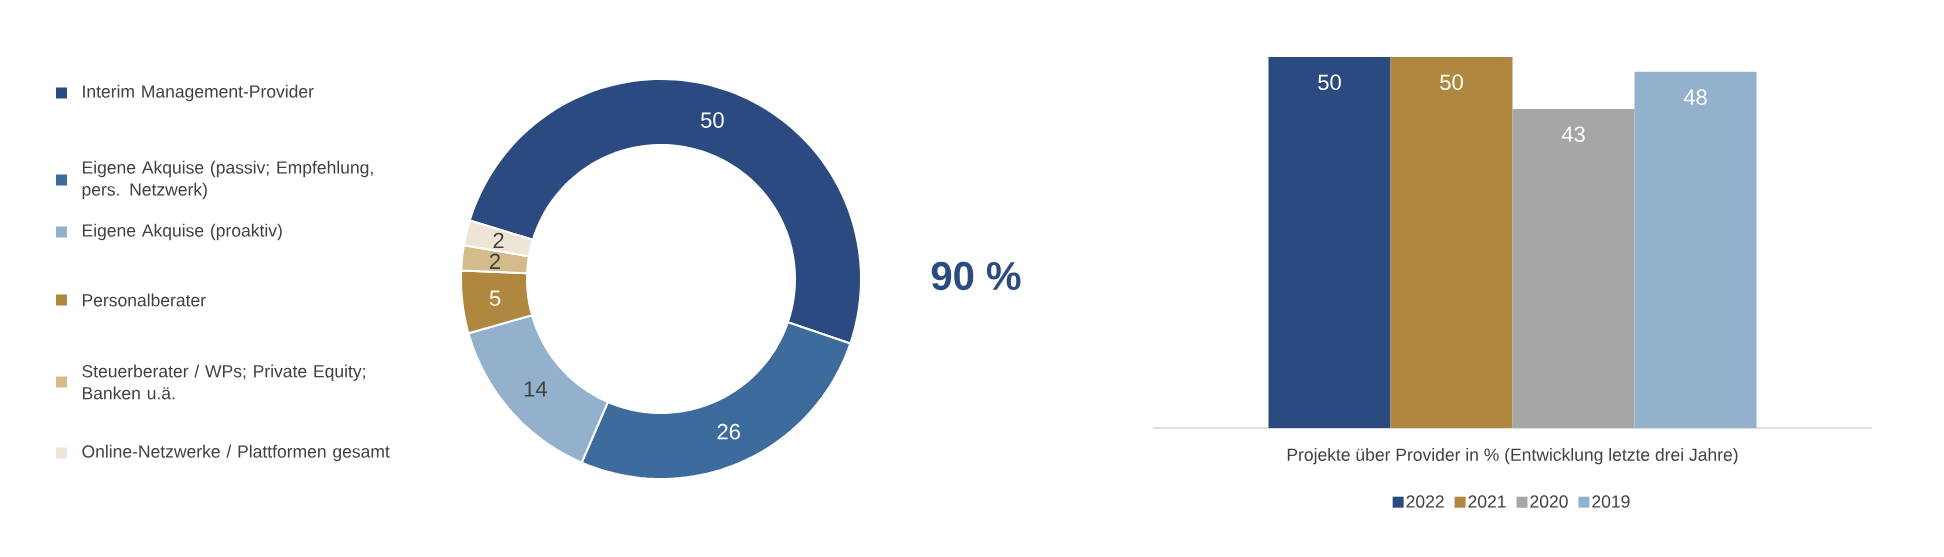  Describe the element at coordinates (227, 180) in the screenshot. I see `legend-label: Eigene Akquise (passiv; Empfehlung, pers. Netzwerk)` at that location.